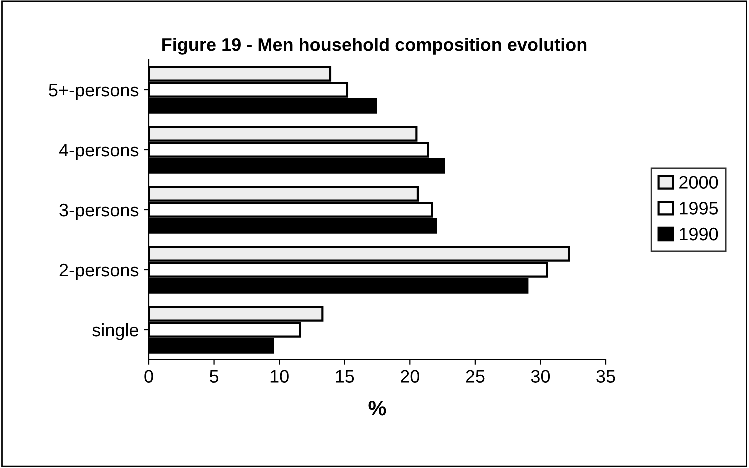 The width and height of the screenshot is (749, 468). I want to click on x-tick-label: 10, so click(279, 376).